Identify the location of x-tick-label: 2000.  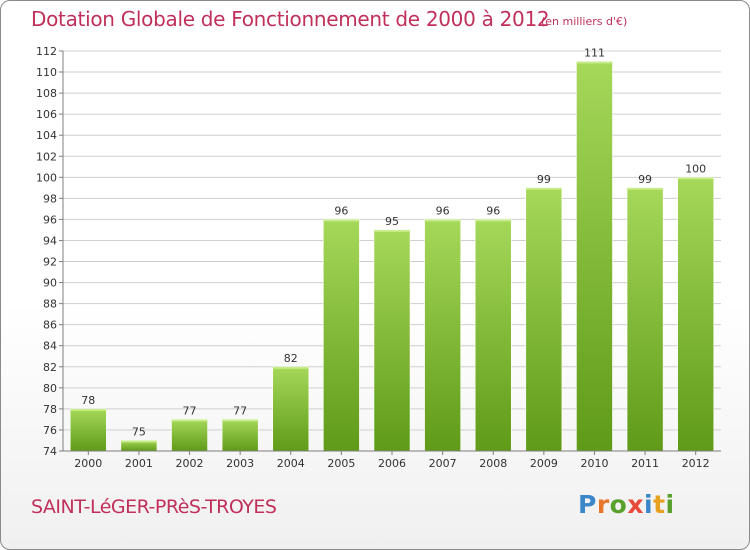
(88, 463).